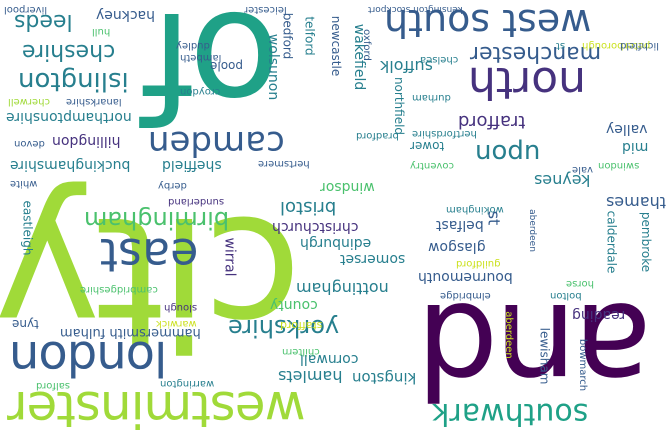 This screenshot has width=666, height=444. What do you see at coordinates (284, 163) in the screenshot?
I see `word-hertsmere: hertsmere` at bounding box center [284, 163].